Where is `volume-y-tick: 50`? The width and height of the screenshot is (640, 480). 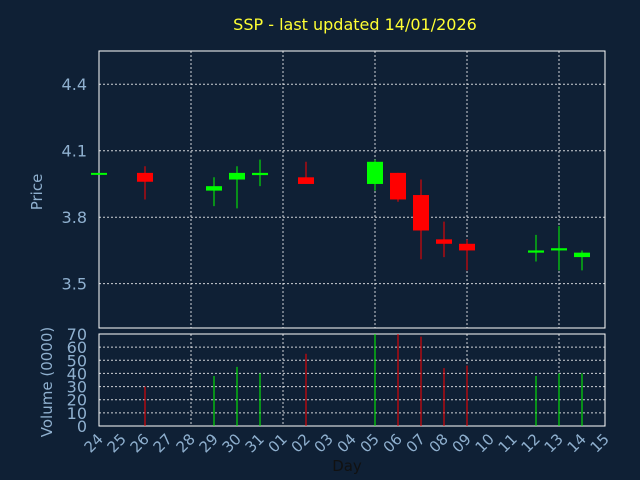 volume-y-tick: 50 is located at coordinates (77, 360).